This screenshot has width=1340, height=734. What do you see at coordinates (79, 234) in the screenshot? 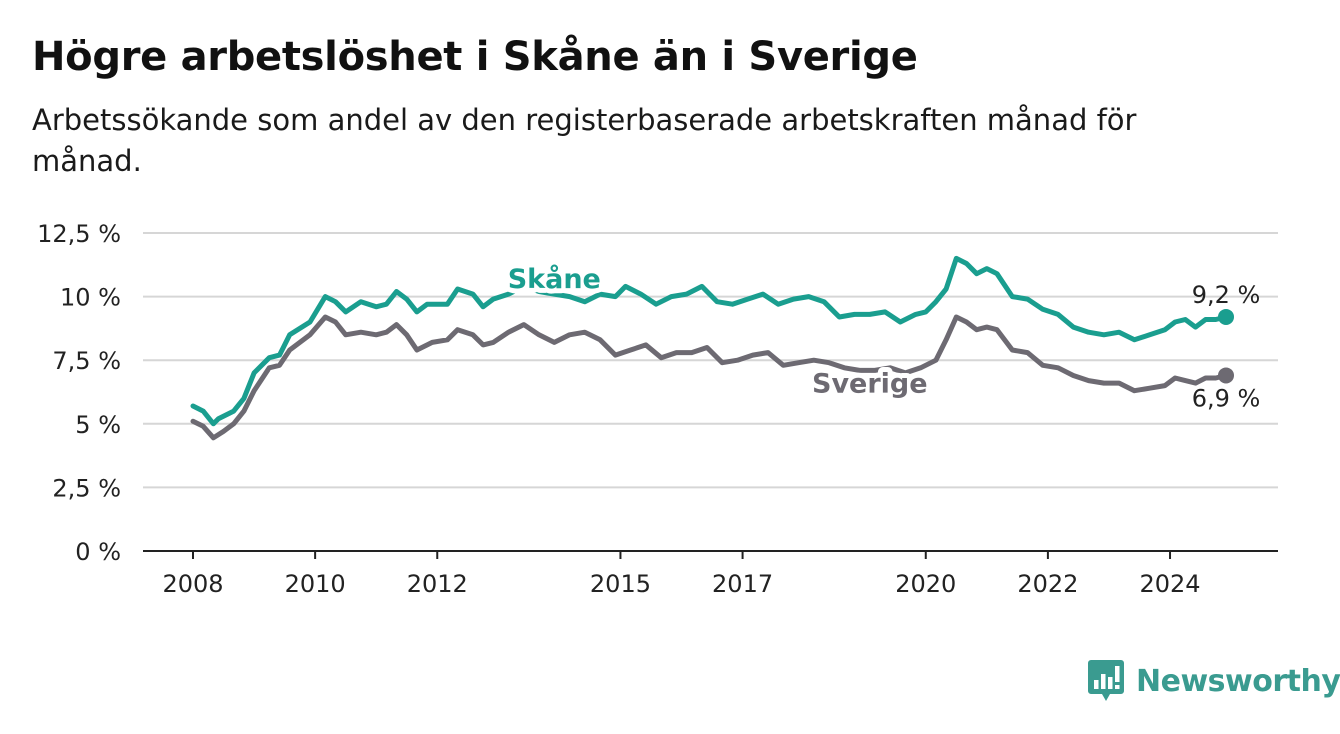
I see `y-tick-label: 12,5 %` at bounding box center [79, 234].